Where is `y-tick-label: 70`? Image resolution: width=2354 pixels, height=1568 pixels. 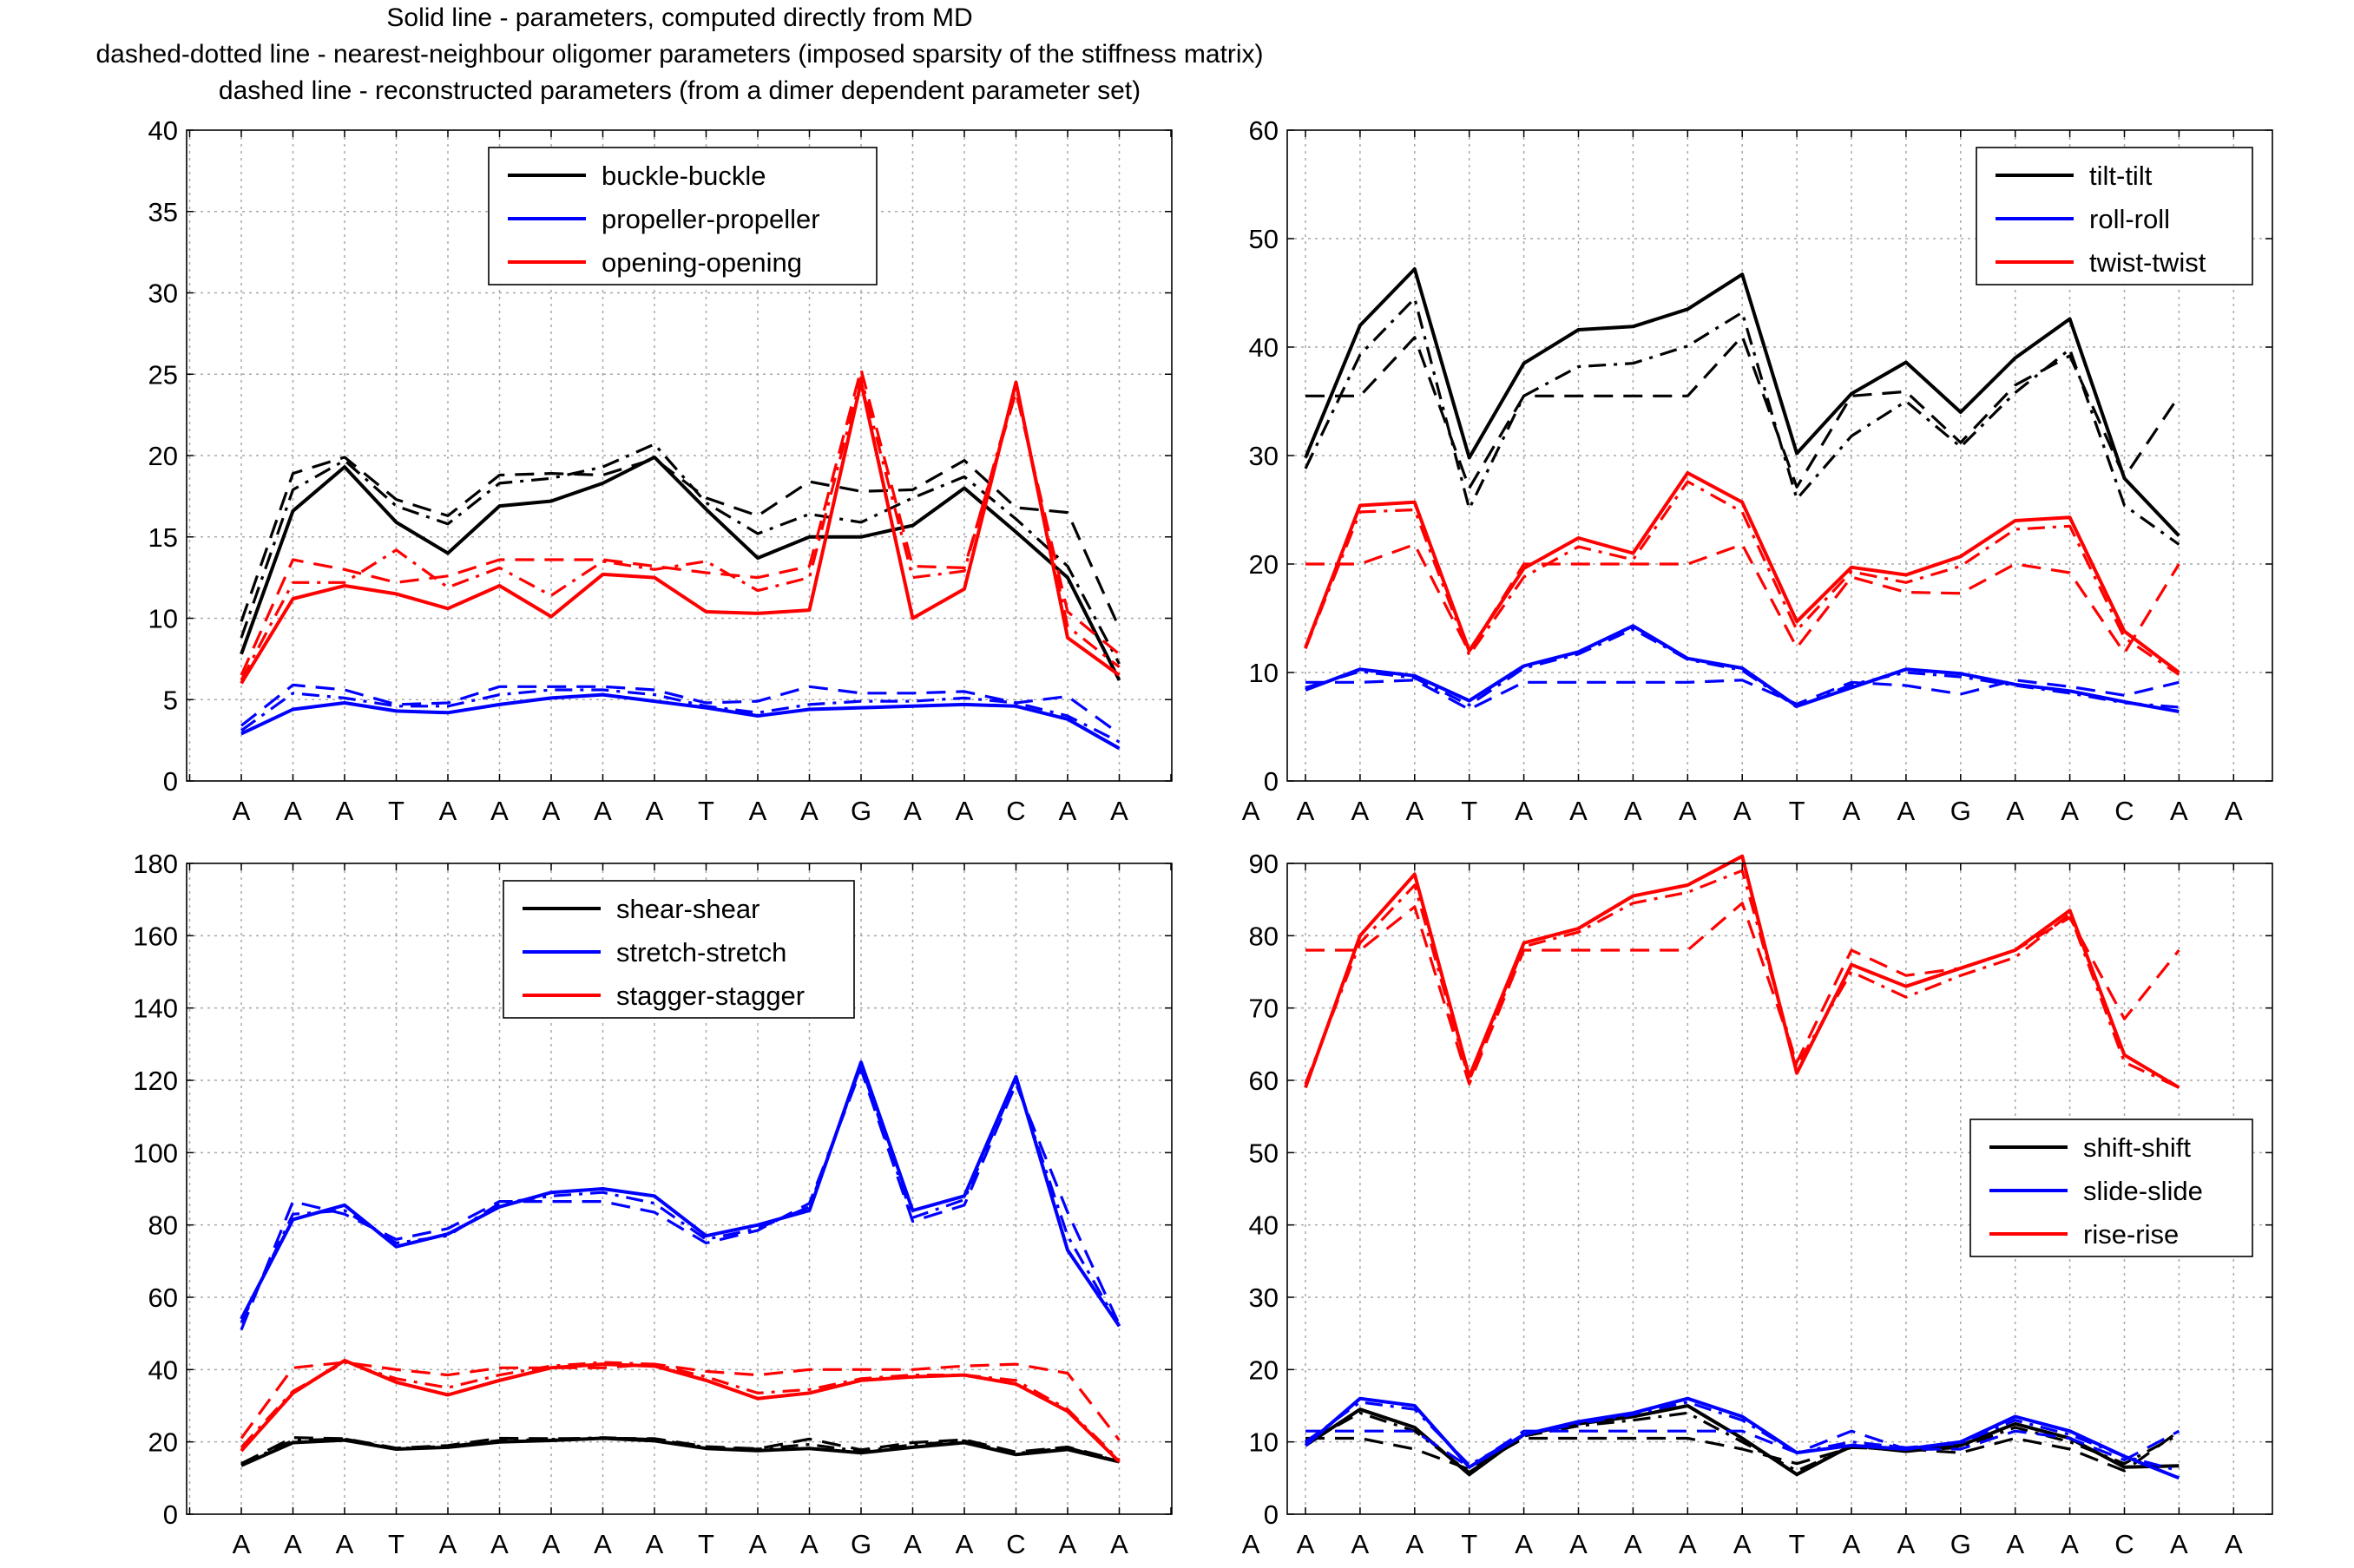
y-tick-label: 70 is located at coordinates (1264, 1009).